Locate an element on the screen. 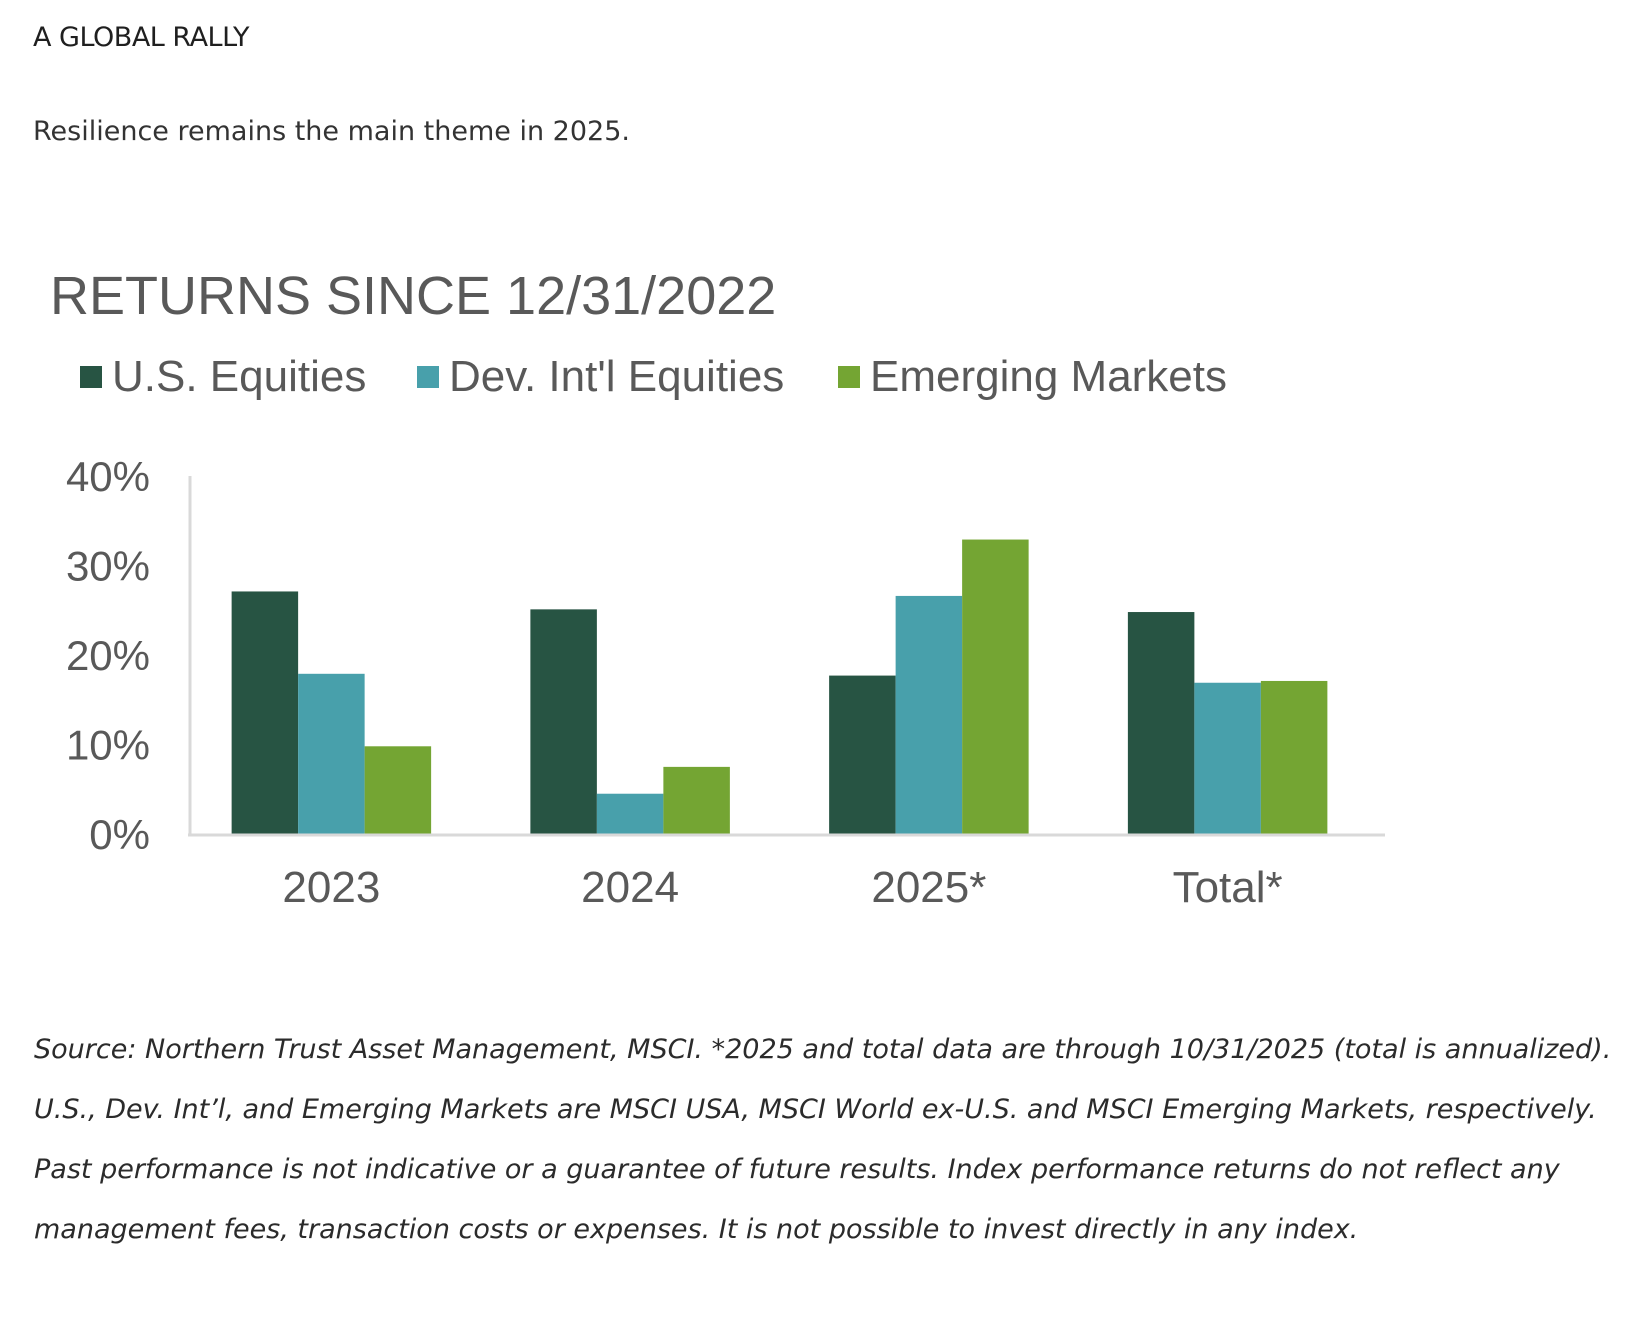 The width and height of the screenshot is (1642, 1332). legend-item-0: U.S. Equities is located at coordinates (223, 376).